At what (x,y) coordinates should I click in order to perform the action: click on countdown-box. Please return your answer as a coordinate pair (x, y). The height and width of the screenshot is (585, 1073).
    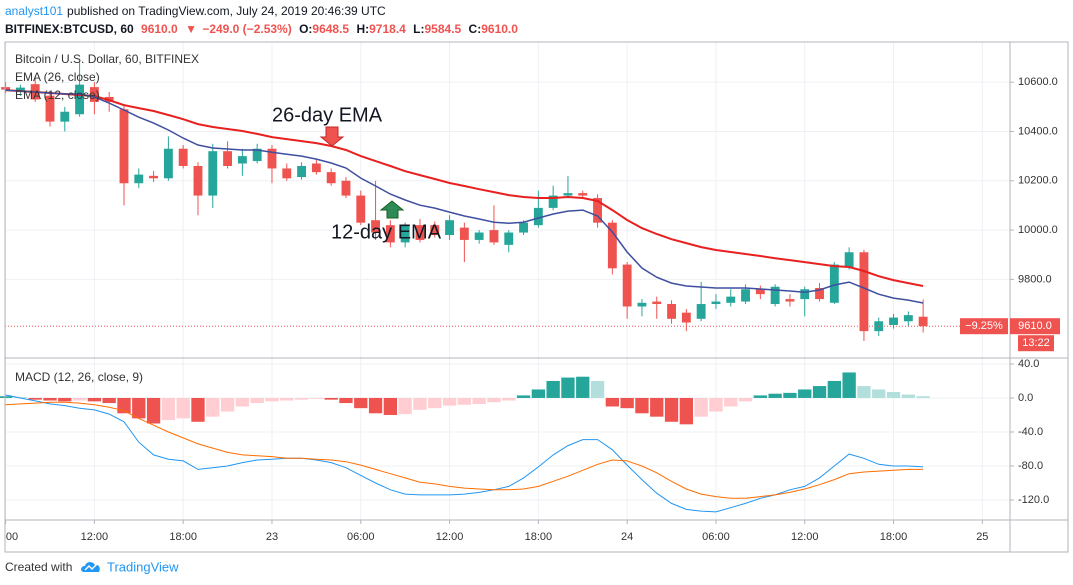
    Looking at the image, I should click on (1036, 343).